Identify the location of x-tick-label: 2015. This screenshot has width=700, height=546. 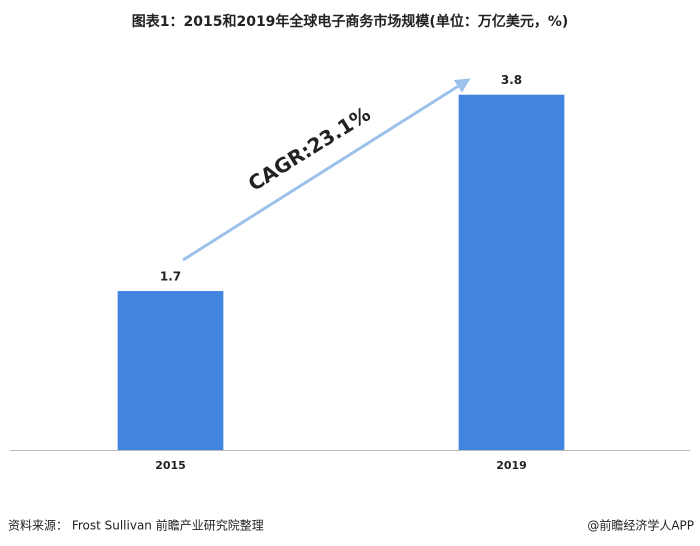
(170, 465).